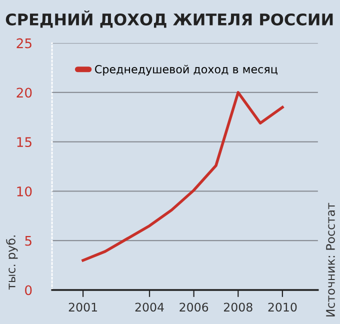  Describe the element at coordinates (186, 70) in the screenshot. I see `legend-label: Среднедушевой доход в месяц` at that location.